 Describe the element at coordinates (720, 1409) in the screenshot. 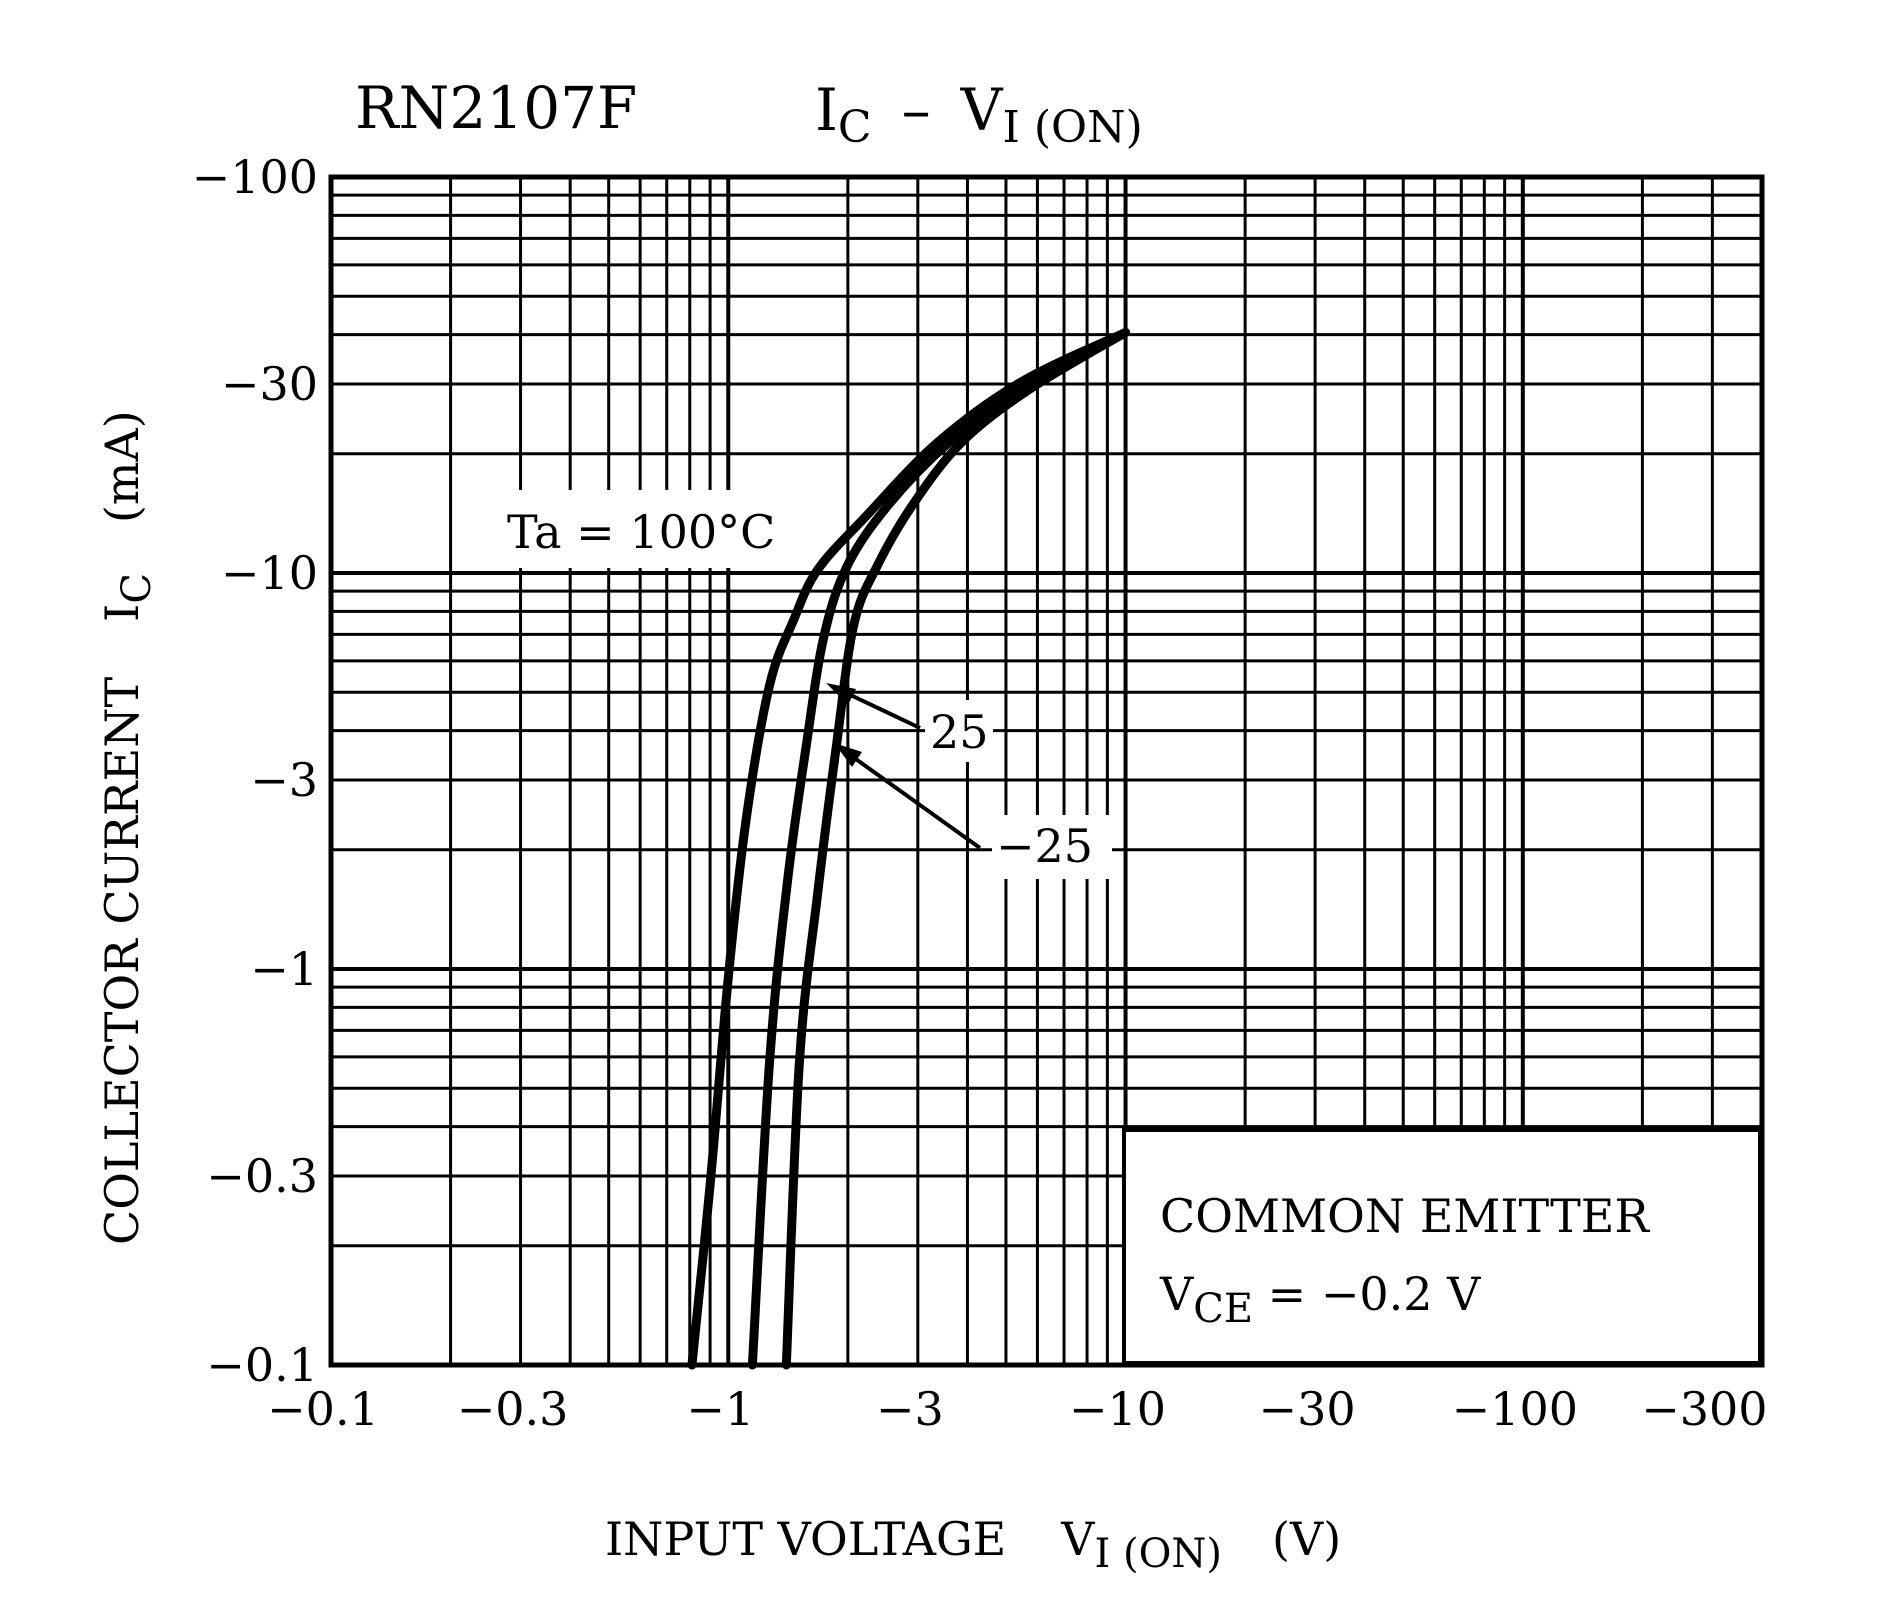

I see `x-tick-label: −1` at that location.